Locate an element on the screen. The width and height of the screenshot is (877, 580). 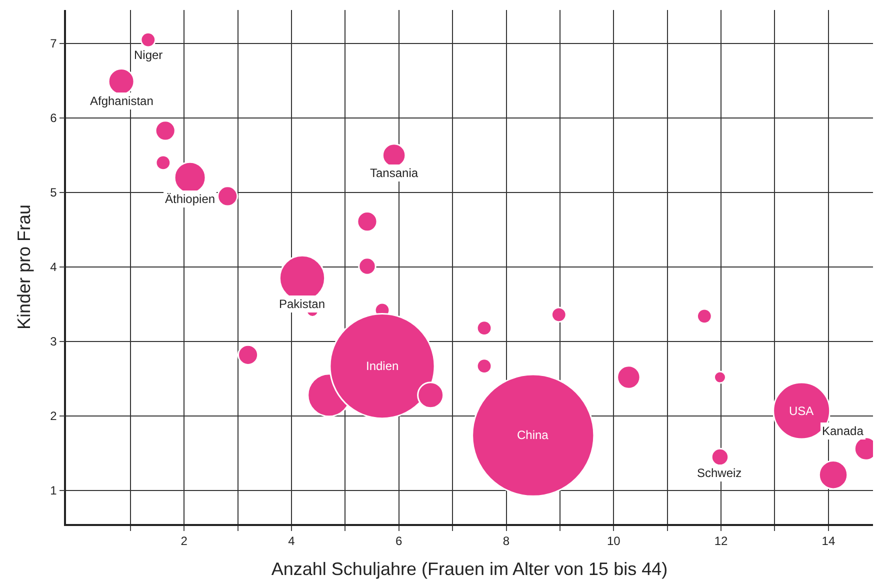
annotation: Pakistan is located at coordinates (302, 304).